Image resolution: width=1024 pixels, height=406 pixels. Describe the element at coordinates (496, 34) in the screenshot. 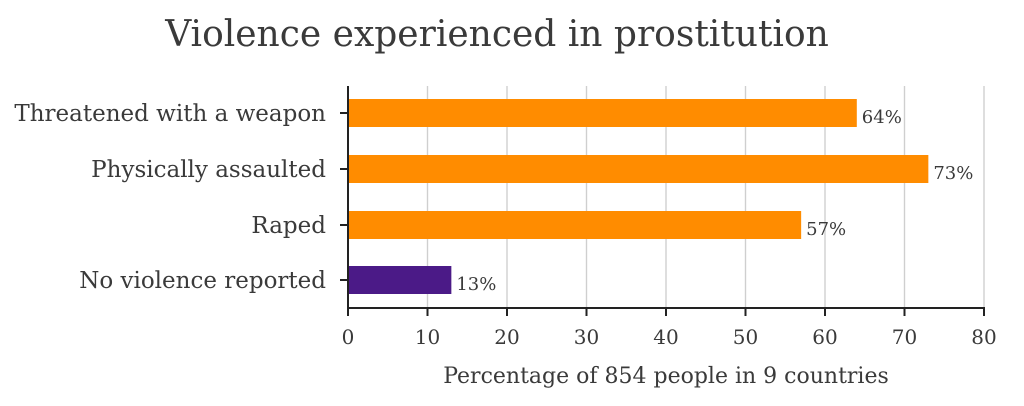

I see `chart-title: Violence experienced in prostitution` at that location.